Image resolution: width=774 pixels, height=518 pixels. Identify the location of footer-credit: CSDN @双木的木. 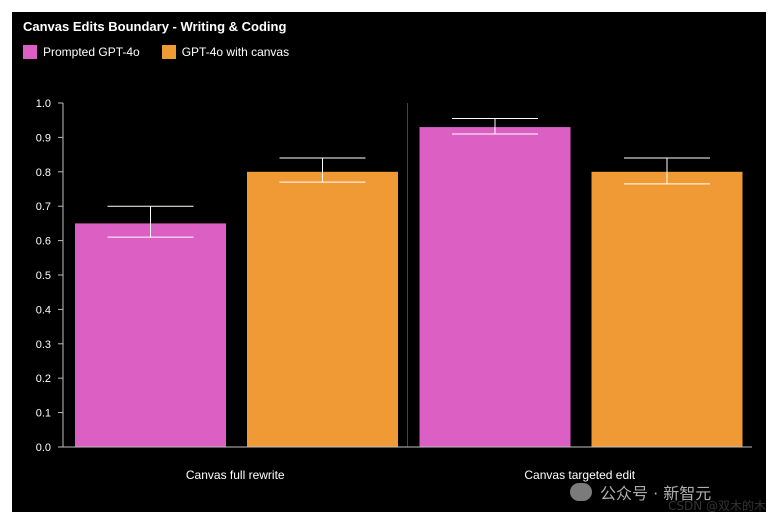
(716, 506).